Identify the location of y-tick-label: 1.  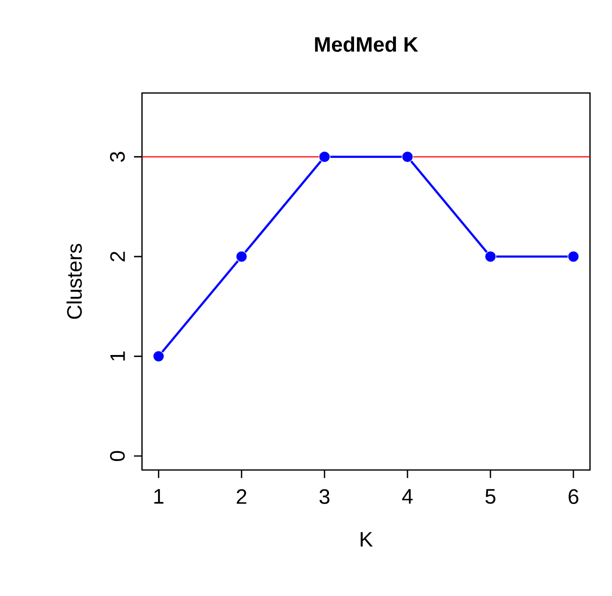
(117, 356).